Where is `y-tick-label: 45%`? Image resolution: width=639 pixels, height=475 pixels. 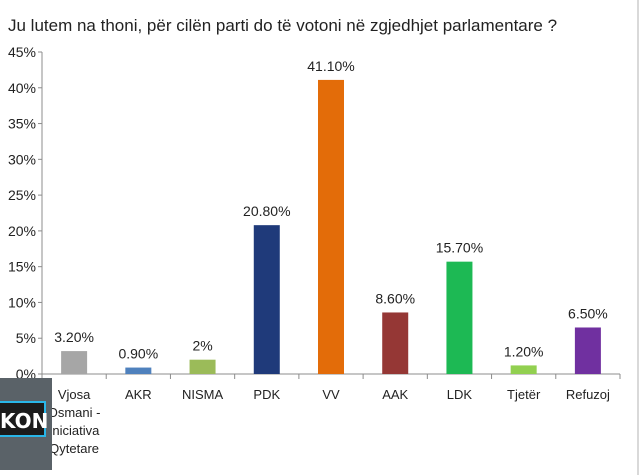
y-tick-label: 45% is located at coordinates (22, 52).